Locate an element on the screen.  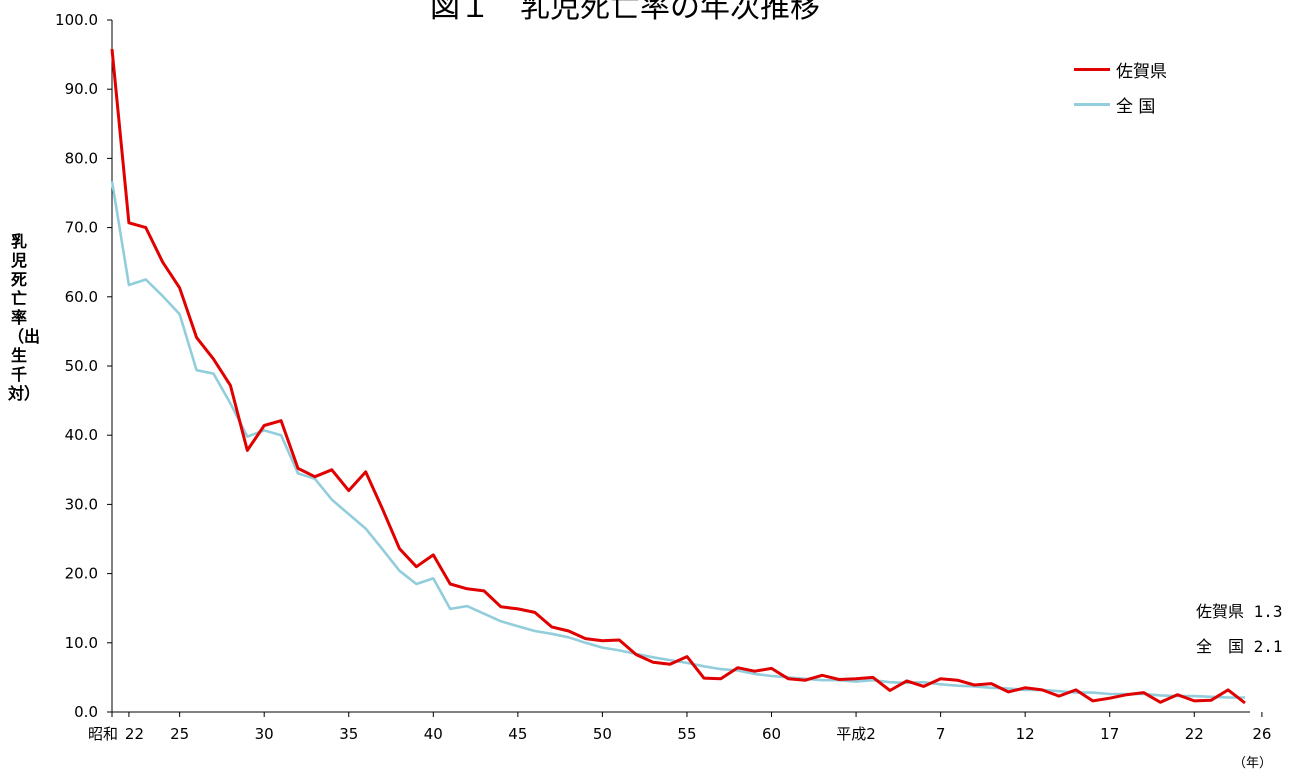
final-value-national-number: 2.1 is located at coordinates (1268, 646).